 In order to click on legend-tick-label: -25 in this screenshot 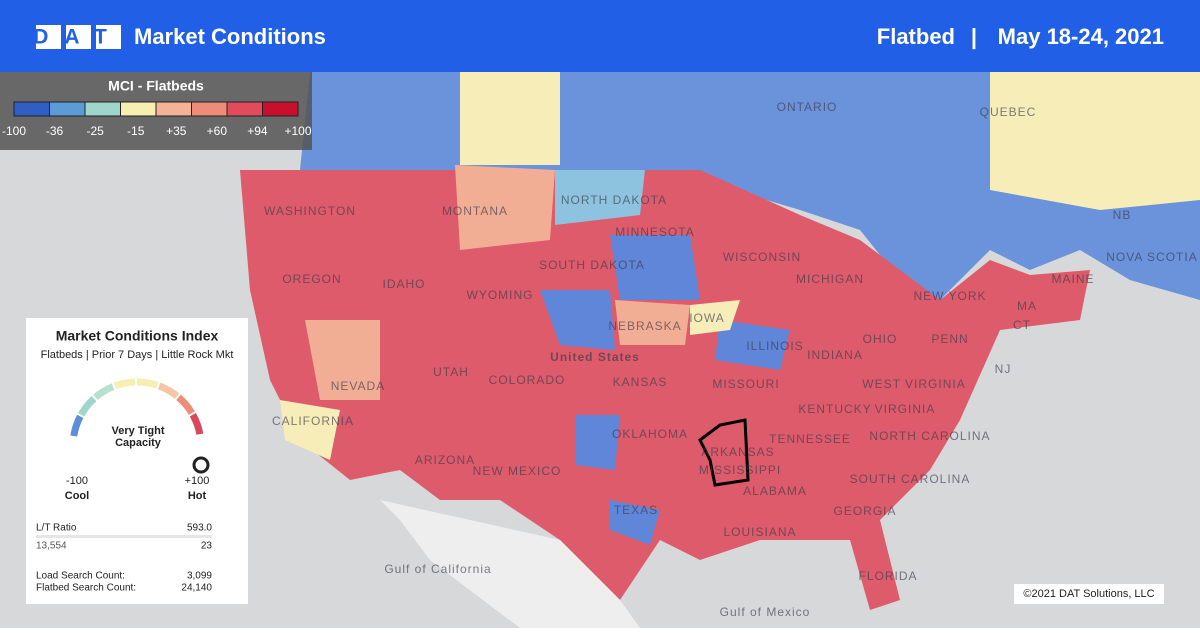, I will do `click(95, 131)`.